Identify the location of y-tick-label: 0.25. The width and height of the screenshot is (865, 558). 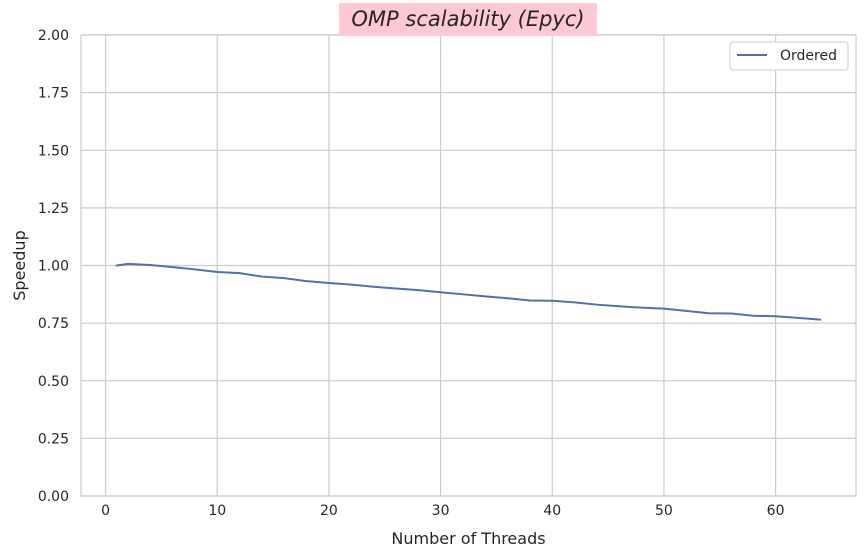
(53, 439).